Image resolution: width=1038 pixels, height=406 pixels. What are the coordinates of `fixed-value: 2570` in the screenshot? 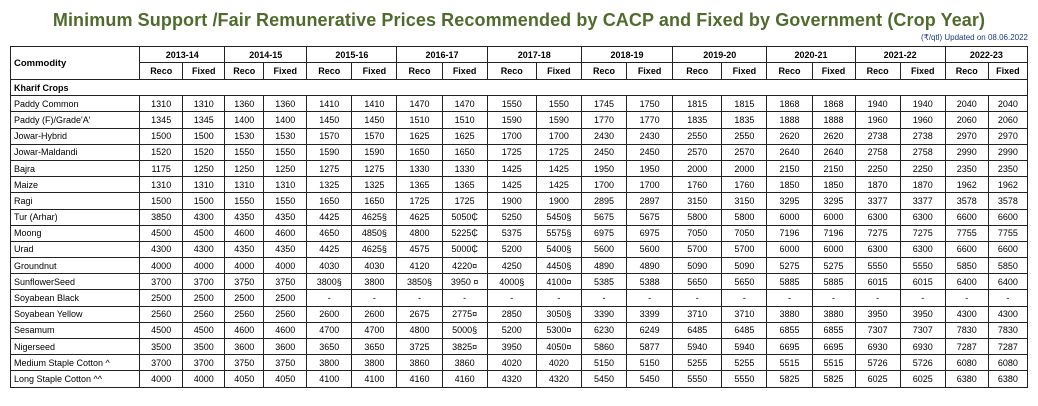 It's located at (744, 152).